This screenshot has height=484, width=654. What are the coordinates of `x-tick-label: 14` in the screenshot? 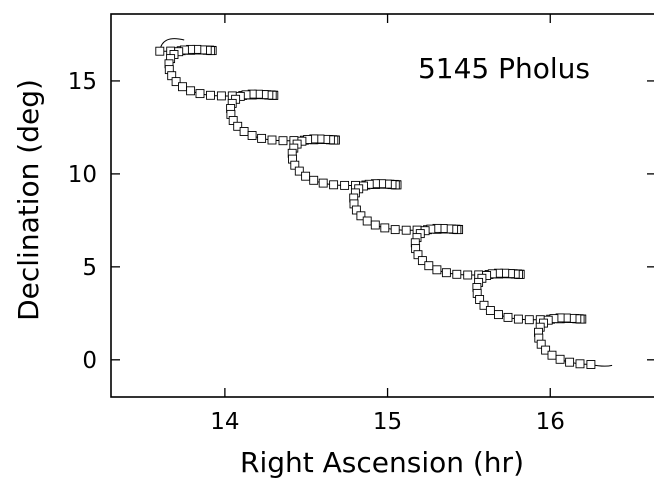 It's located at (224, 422).